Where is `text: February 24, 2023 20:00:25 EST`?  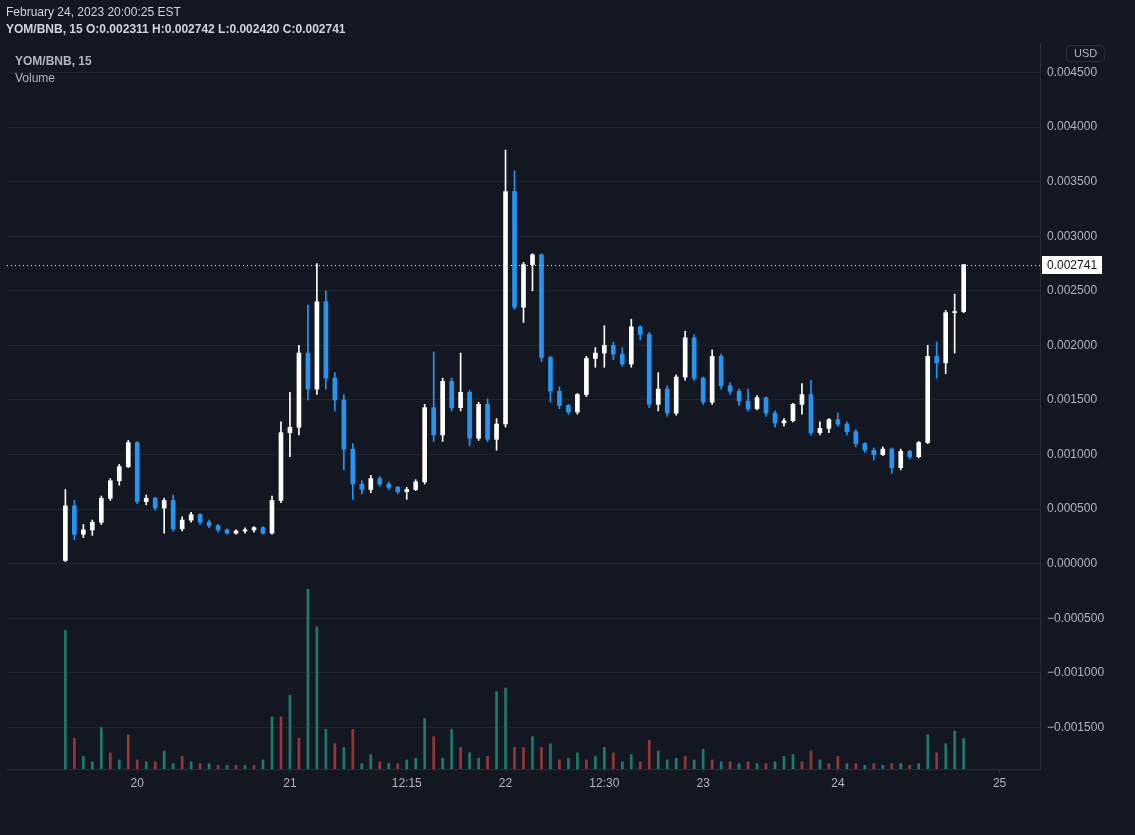 text: February 24, 2023 20:00:25 EST is located at coordinates (93, 12).